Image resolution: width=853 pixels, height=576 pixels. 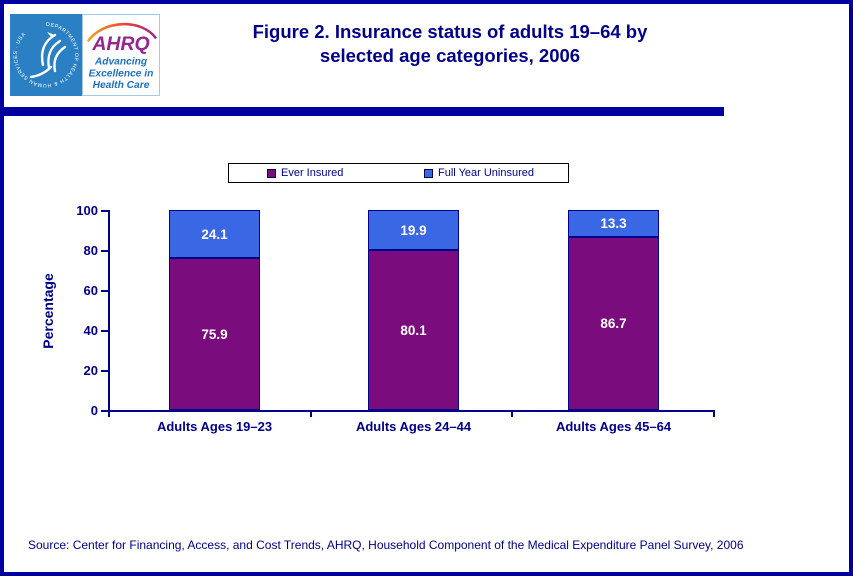 I want to click on bar-value-label: 13.3, so click(x=613, y=223).